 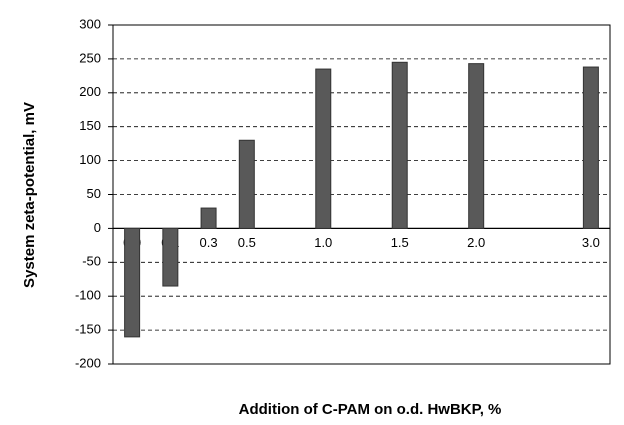 I want to click on y-tick-label: -50, so click(x=91, y=261).